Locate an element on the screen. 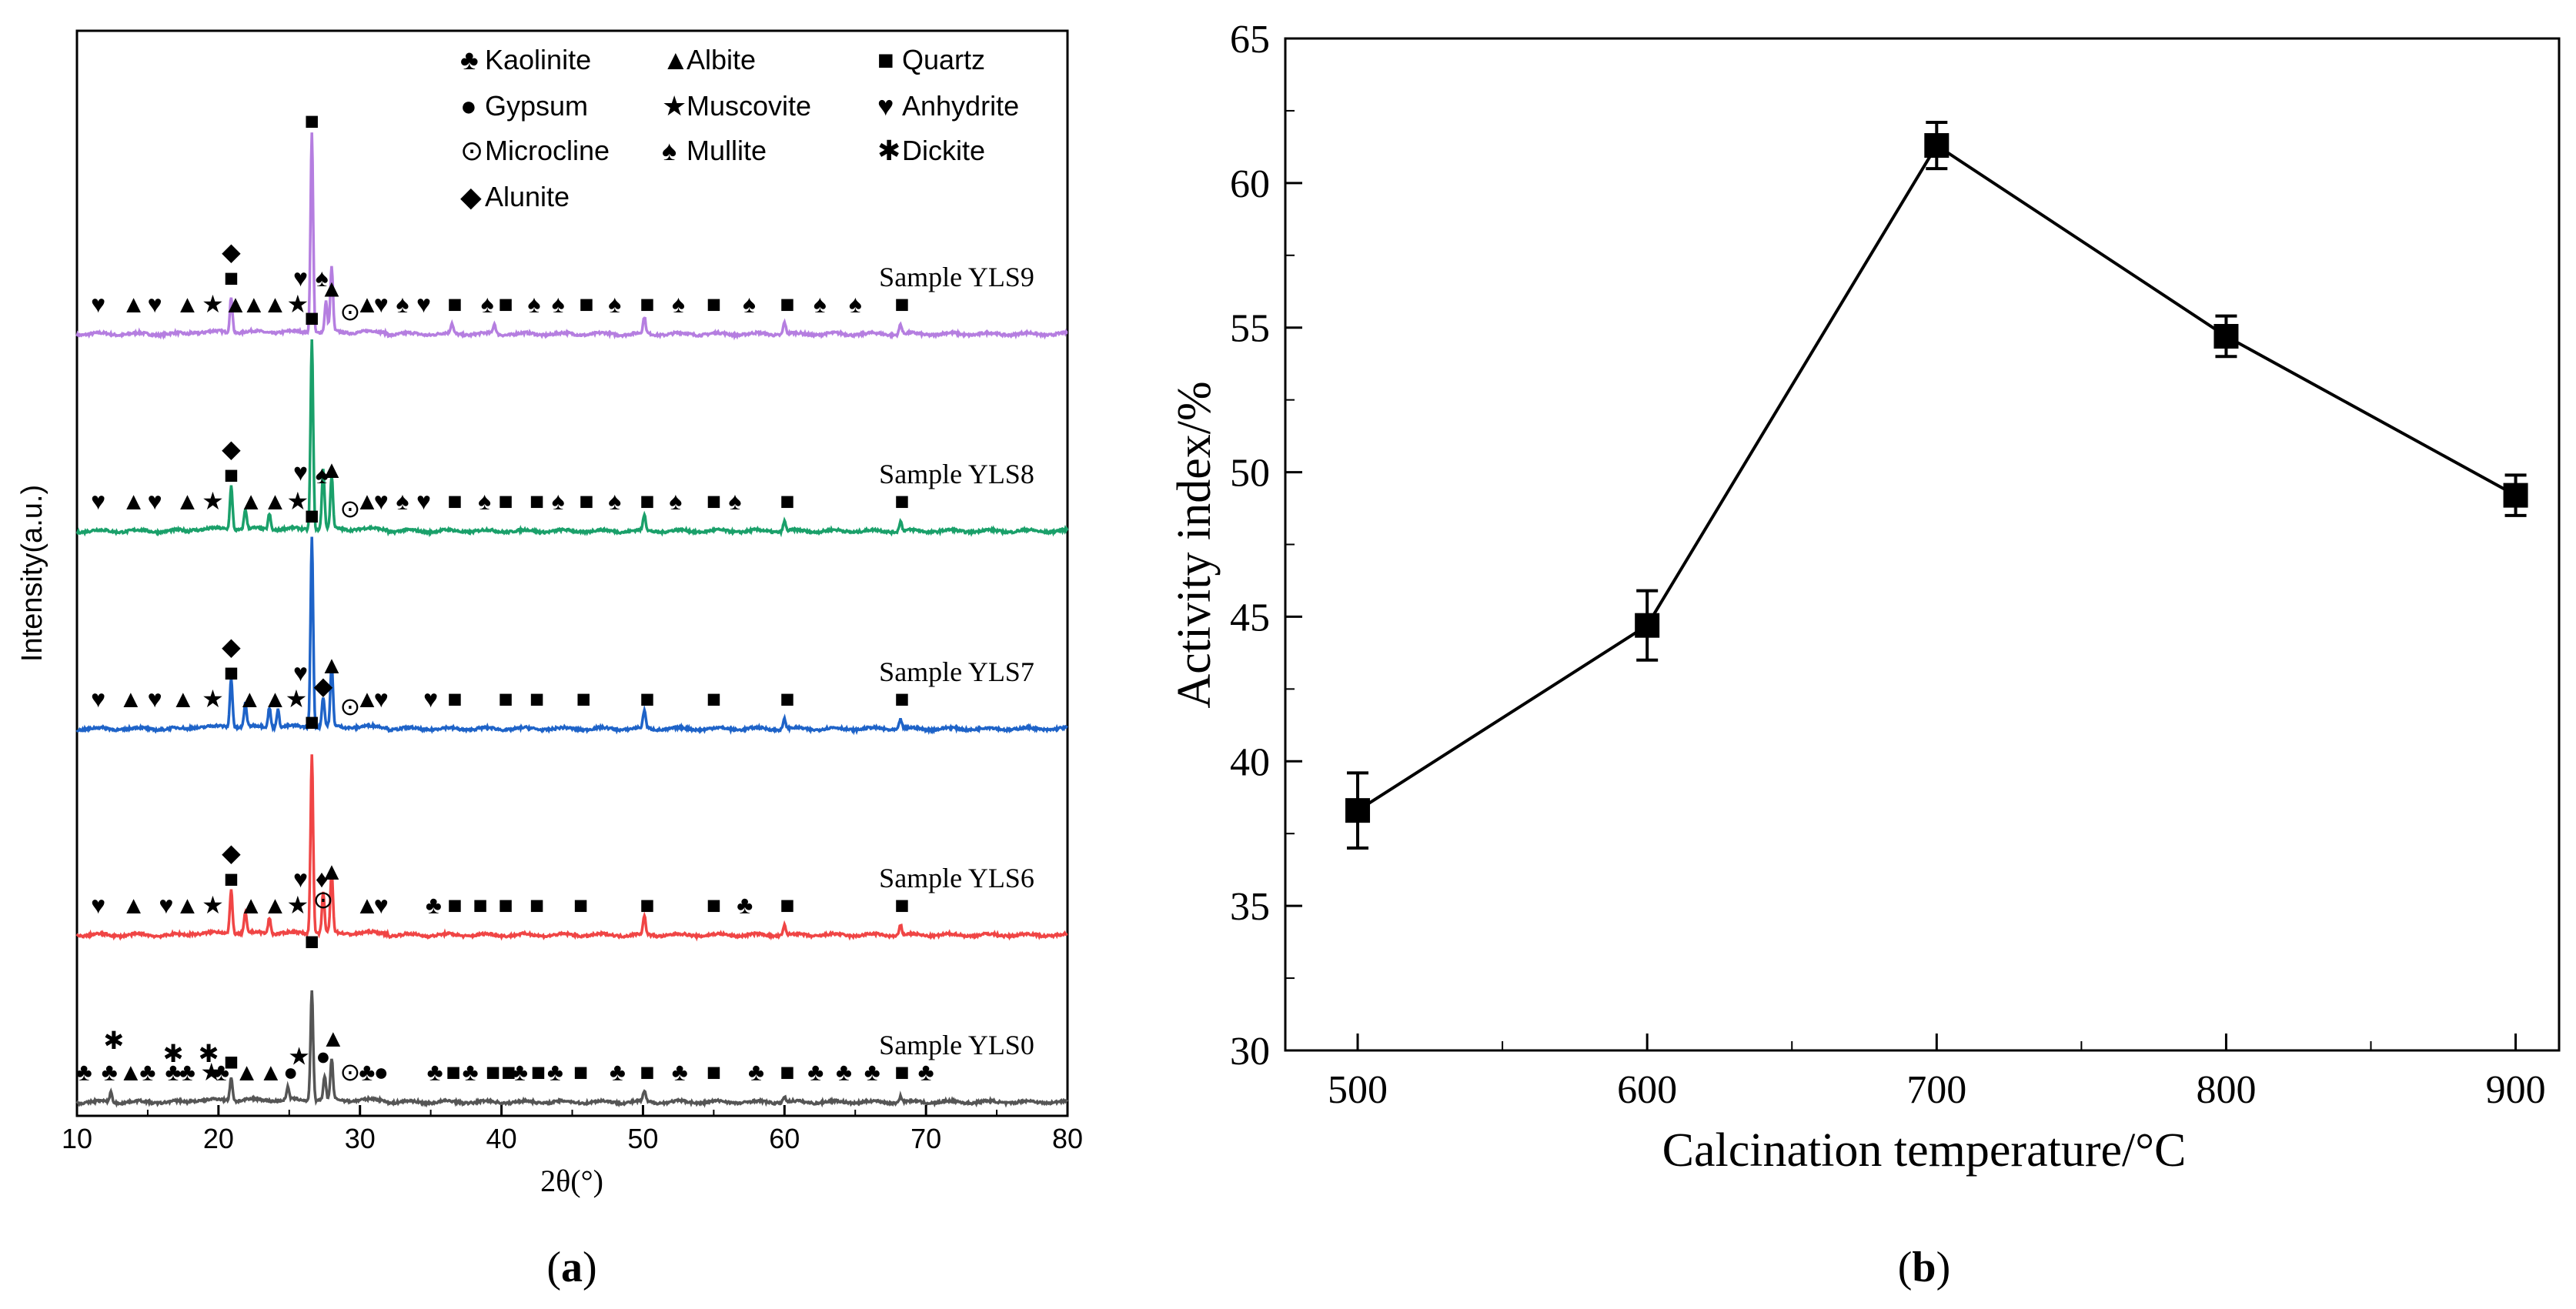 This screenshot has width=2576, height=1309. xrd-x-tick-label: 40 is located at coordinates (501, 1139).